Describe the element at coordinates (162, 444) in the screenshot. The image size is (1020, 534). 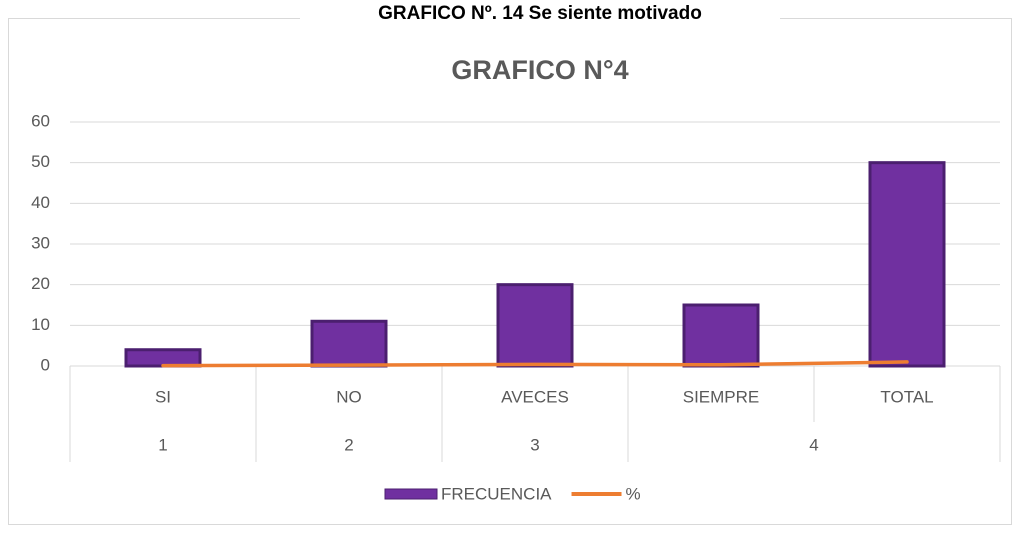
I see `group-label: 1` at that location.